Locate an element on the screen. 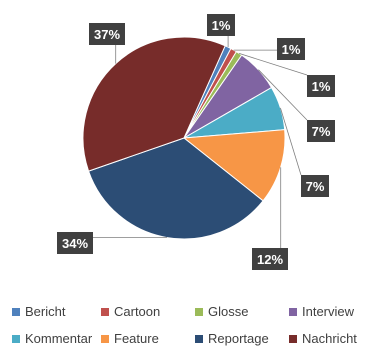  data-label-text-nachricht: 37% is located at coordinates (107, 34).